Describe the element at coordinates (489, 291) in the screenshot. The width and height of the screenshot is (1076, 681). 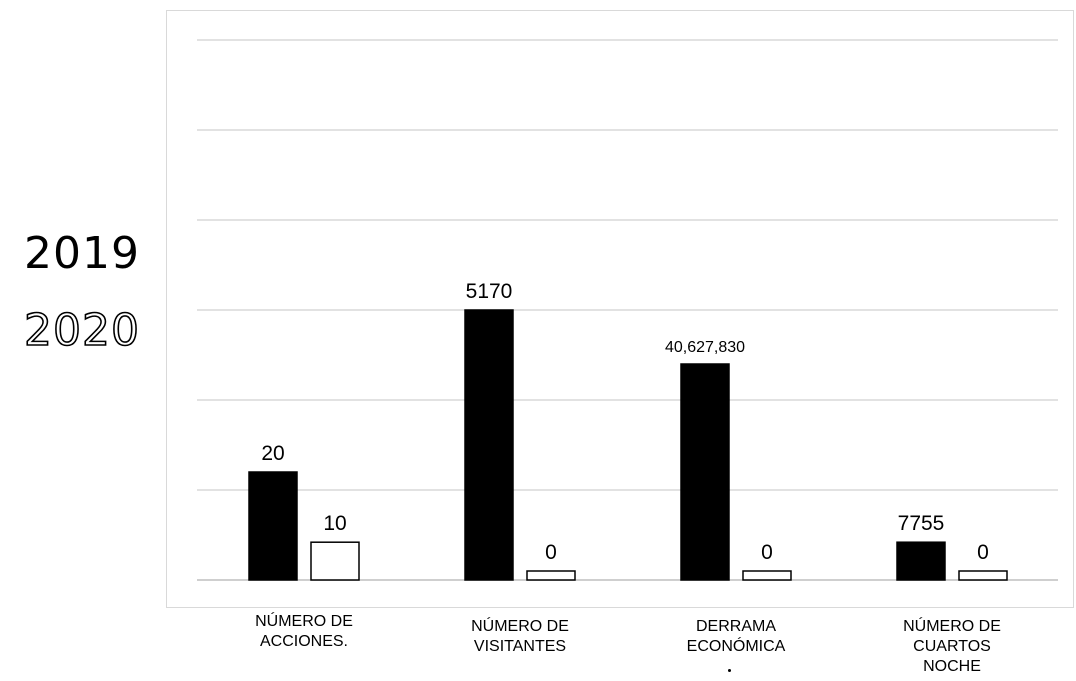
I see `data-label-2019-1: 5170` at that location.